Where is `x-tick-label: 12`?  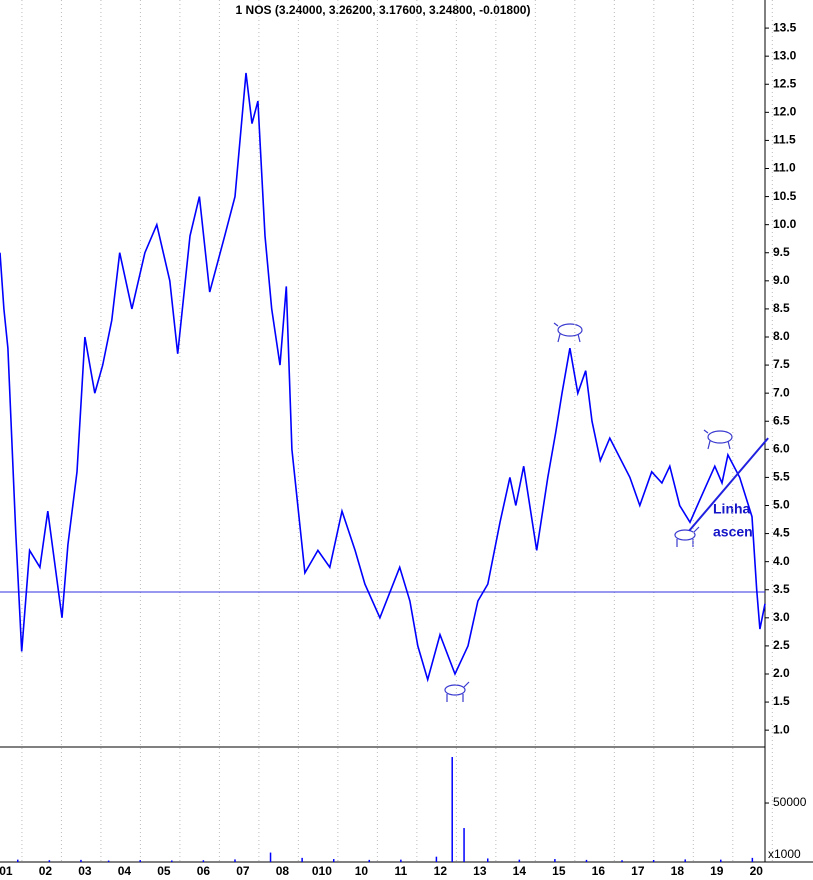
x-tick-label: 12 is located at coordinates (441, 871).